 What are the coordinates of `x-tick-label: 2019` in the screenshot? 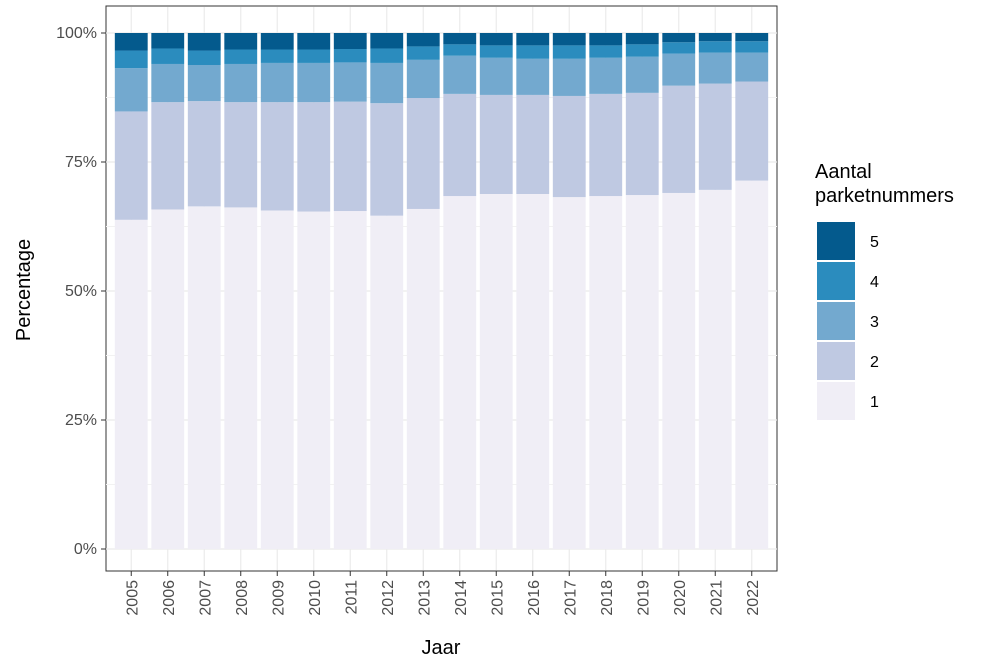 It's located at (643, 598).